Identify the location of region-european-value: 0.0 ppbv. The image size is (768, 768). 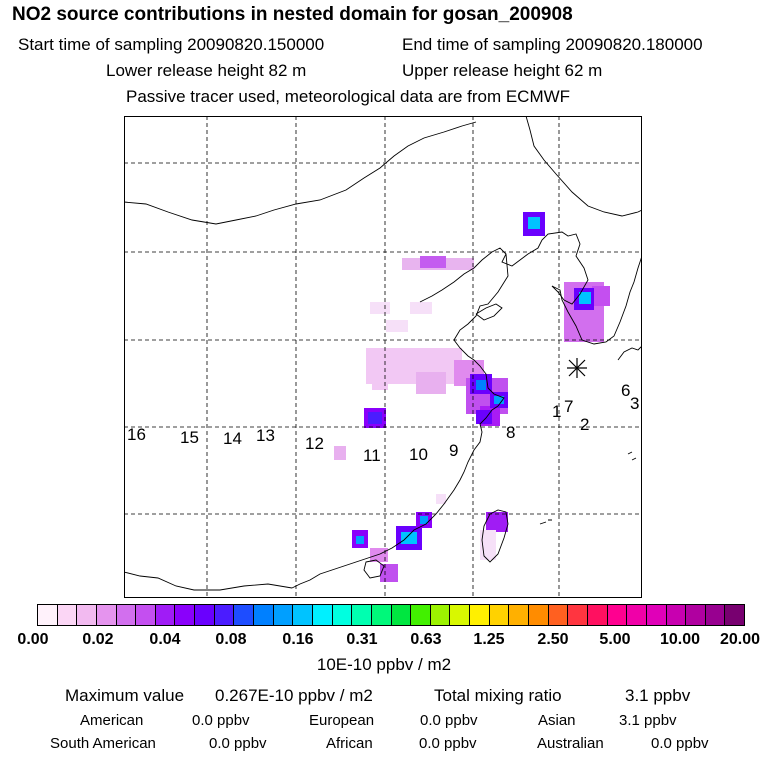
(449, 720).